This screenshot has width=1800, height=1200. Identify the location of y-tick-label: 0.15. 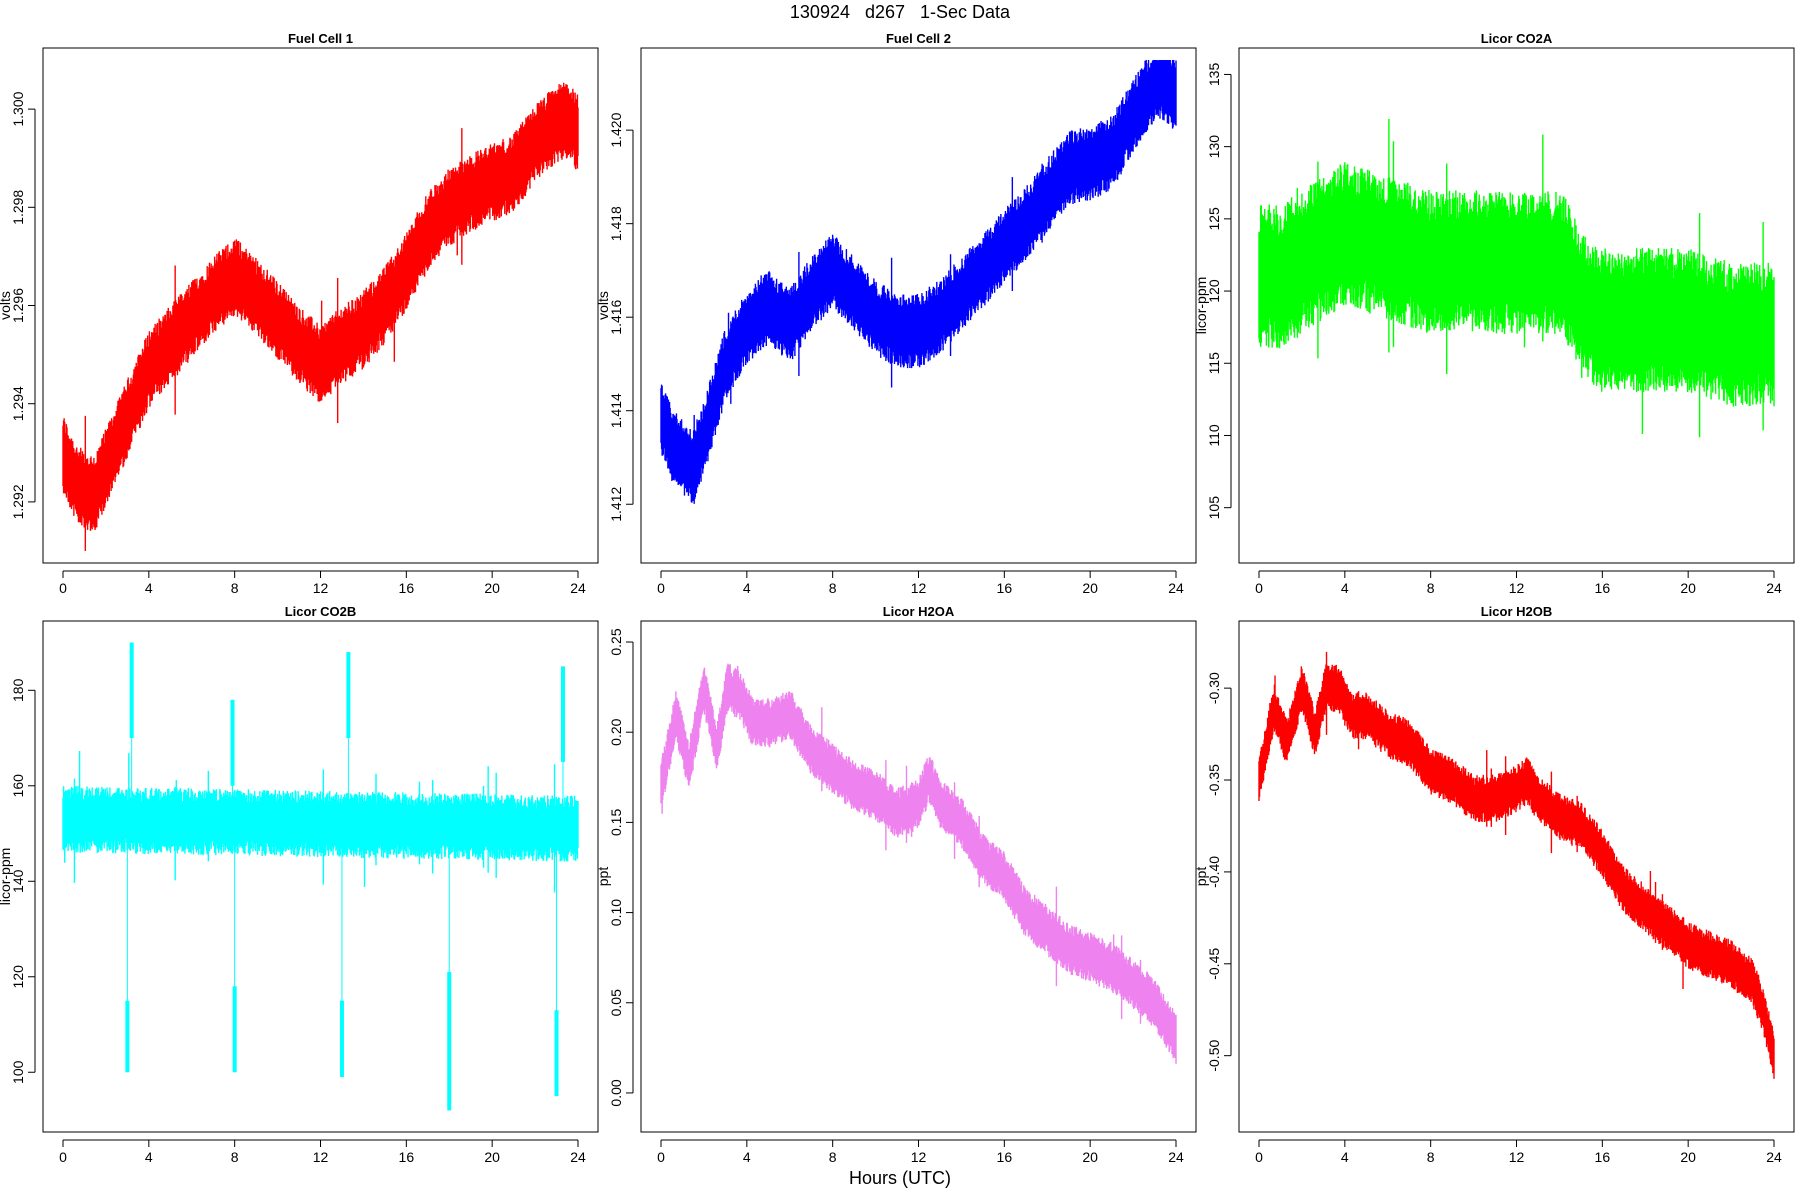
(616, 822).